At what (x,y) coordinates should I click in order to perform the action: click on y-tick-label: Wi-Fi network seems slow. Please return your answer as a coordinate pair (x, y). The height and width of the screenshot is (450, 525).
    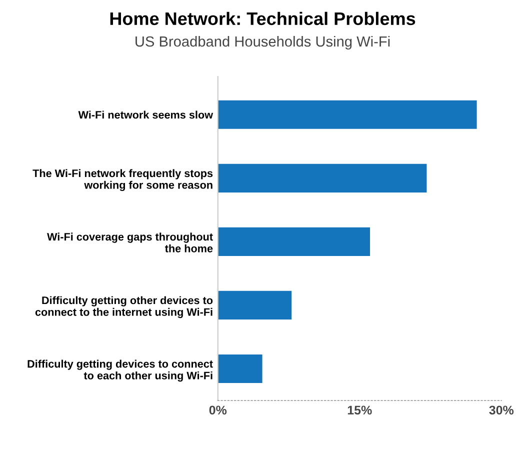
    Looking at the image, I should click on (146, 114).